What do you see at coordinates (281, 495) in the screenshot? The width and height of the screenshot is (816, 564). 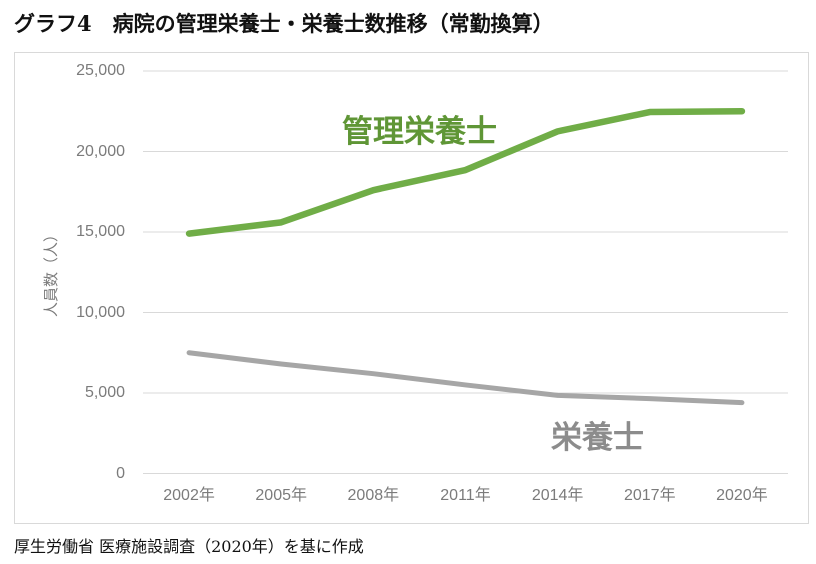 I see `x-tick-label: 2005年` at bounding box center [281, 495].